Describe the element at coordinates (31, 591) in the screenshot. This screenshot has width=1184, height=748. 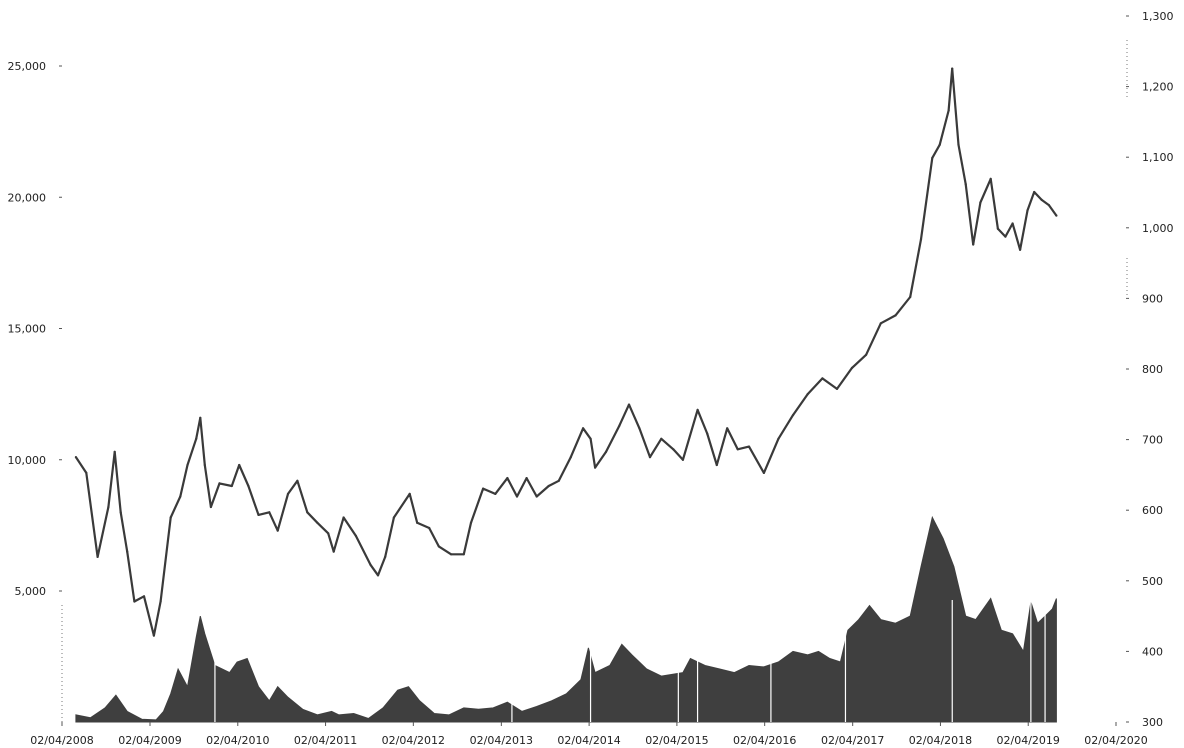
I see `y-left-tick-label: 5,000` at that location.